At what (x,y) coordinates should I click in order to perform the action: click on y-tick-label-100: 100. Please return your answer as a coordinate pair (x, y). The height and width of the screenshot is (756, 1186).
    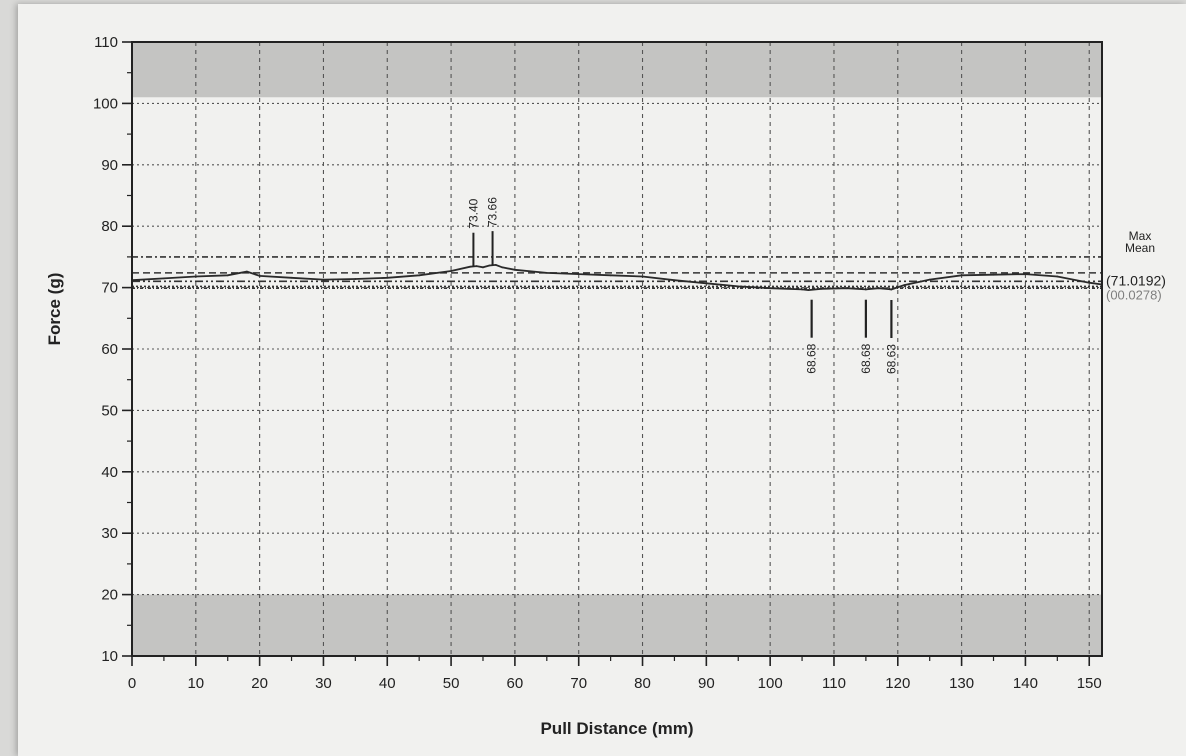
    Looking at the image, I should click on (105, 103).